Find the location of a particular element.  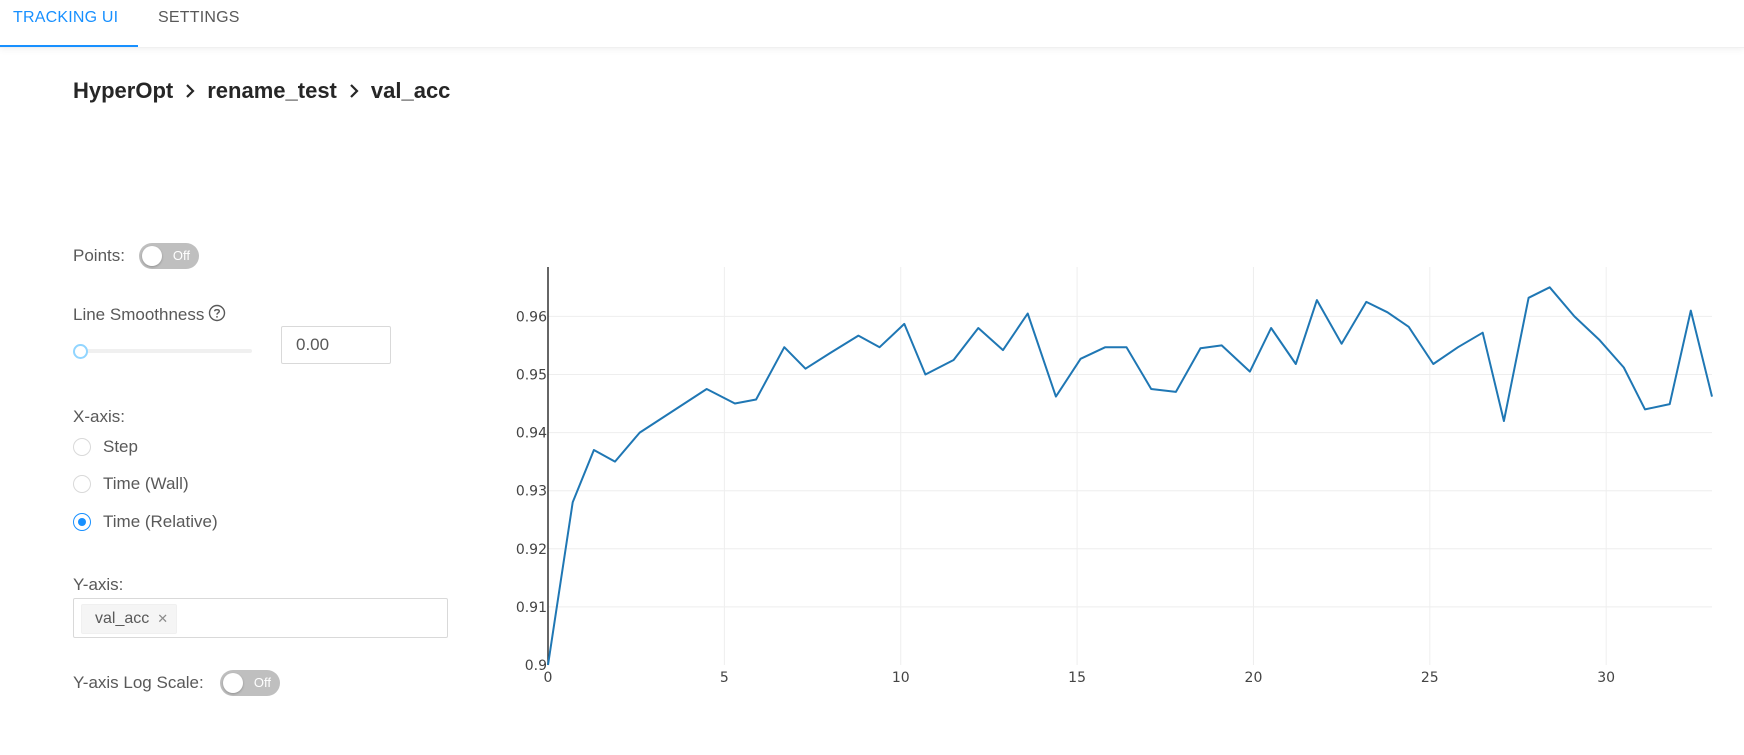

y-axis-tag: val_acc ✕ is located at coordinates (129, 619).